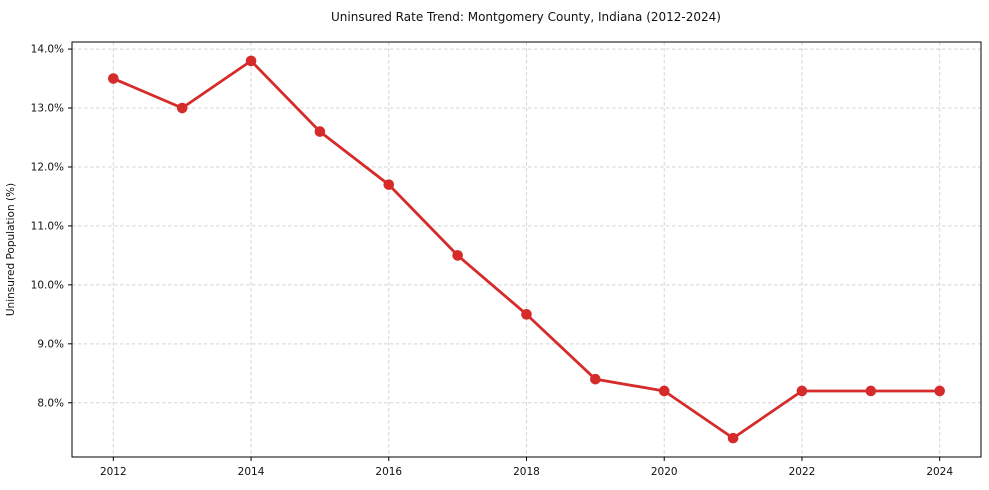  I want to click on y-tick-label: 8.0%, so click(50, 403).